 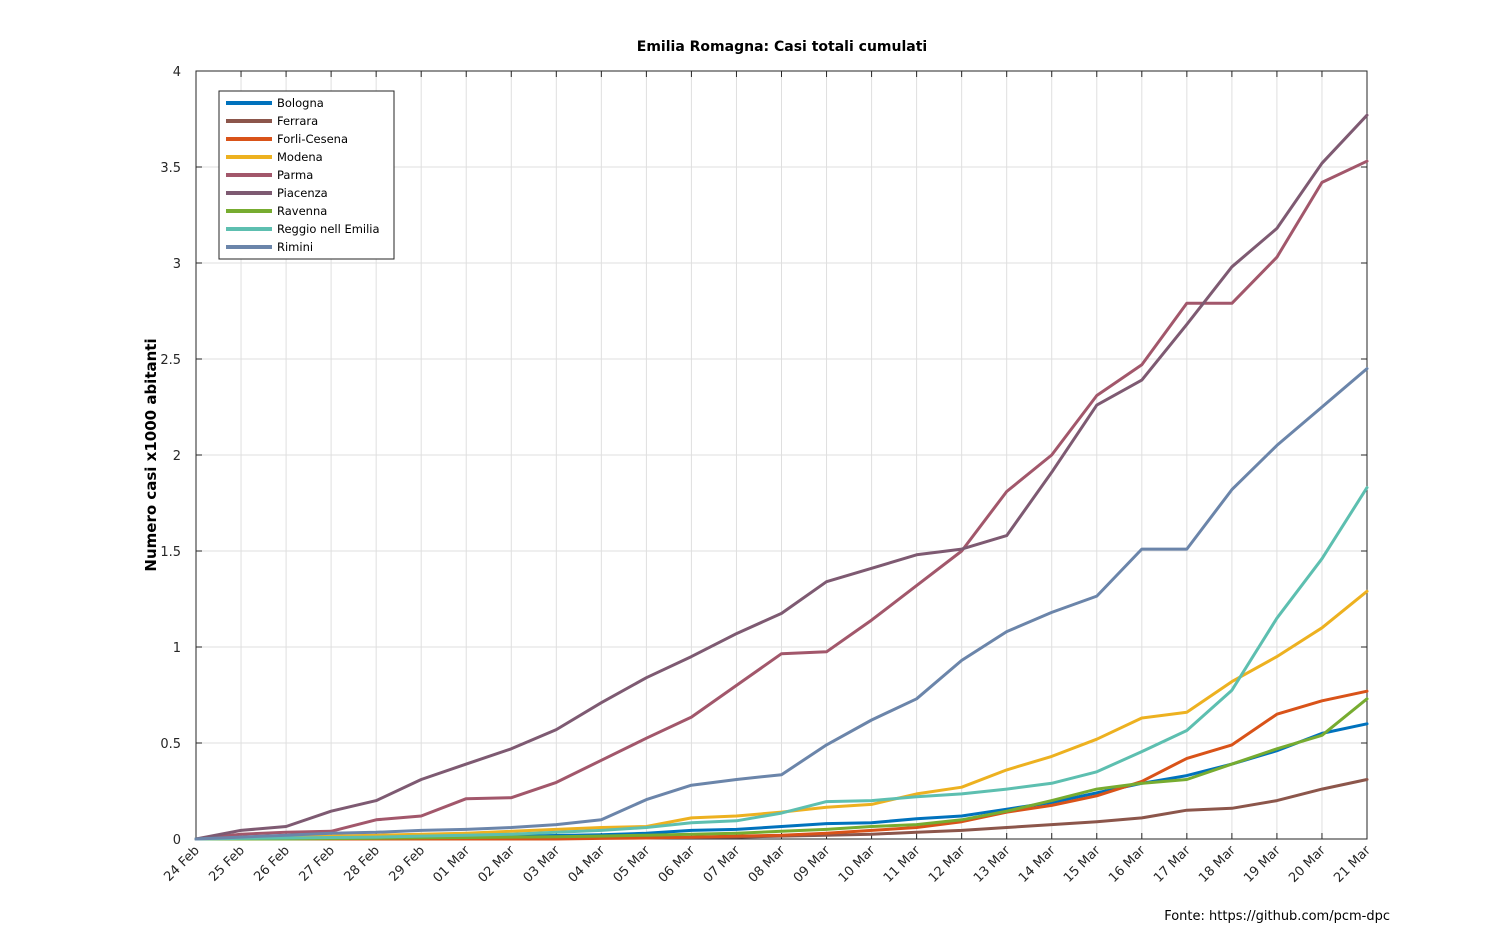 I want to click on y-tick-label: 2.5, so click(x=170, y=360).